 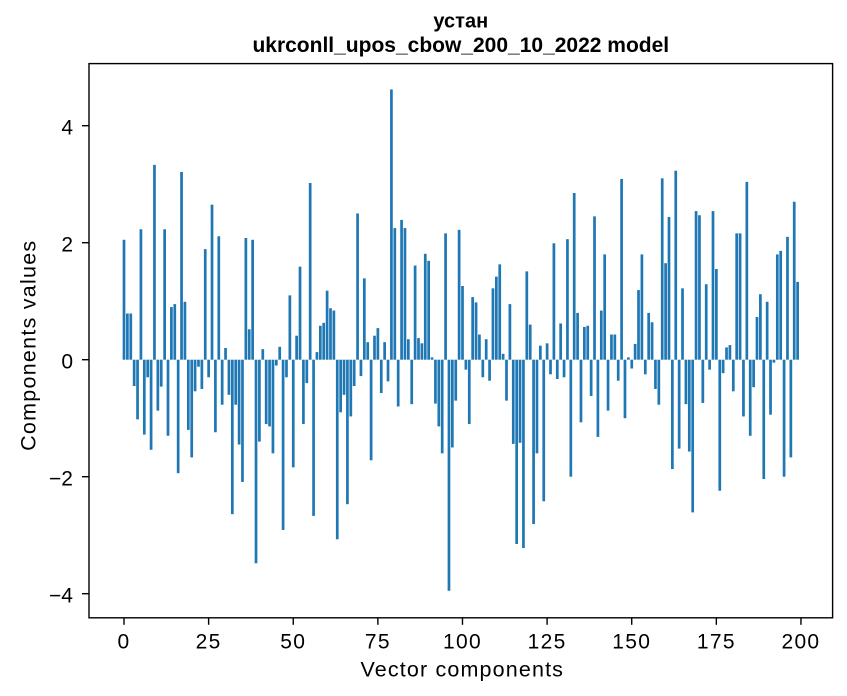 I want to click on svg-text:ukrconll_upos_cbow_200_10_2022: ukrconll_upos_cbow_200_10_2022 model, so click(x=460, y=45).